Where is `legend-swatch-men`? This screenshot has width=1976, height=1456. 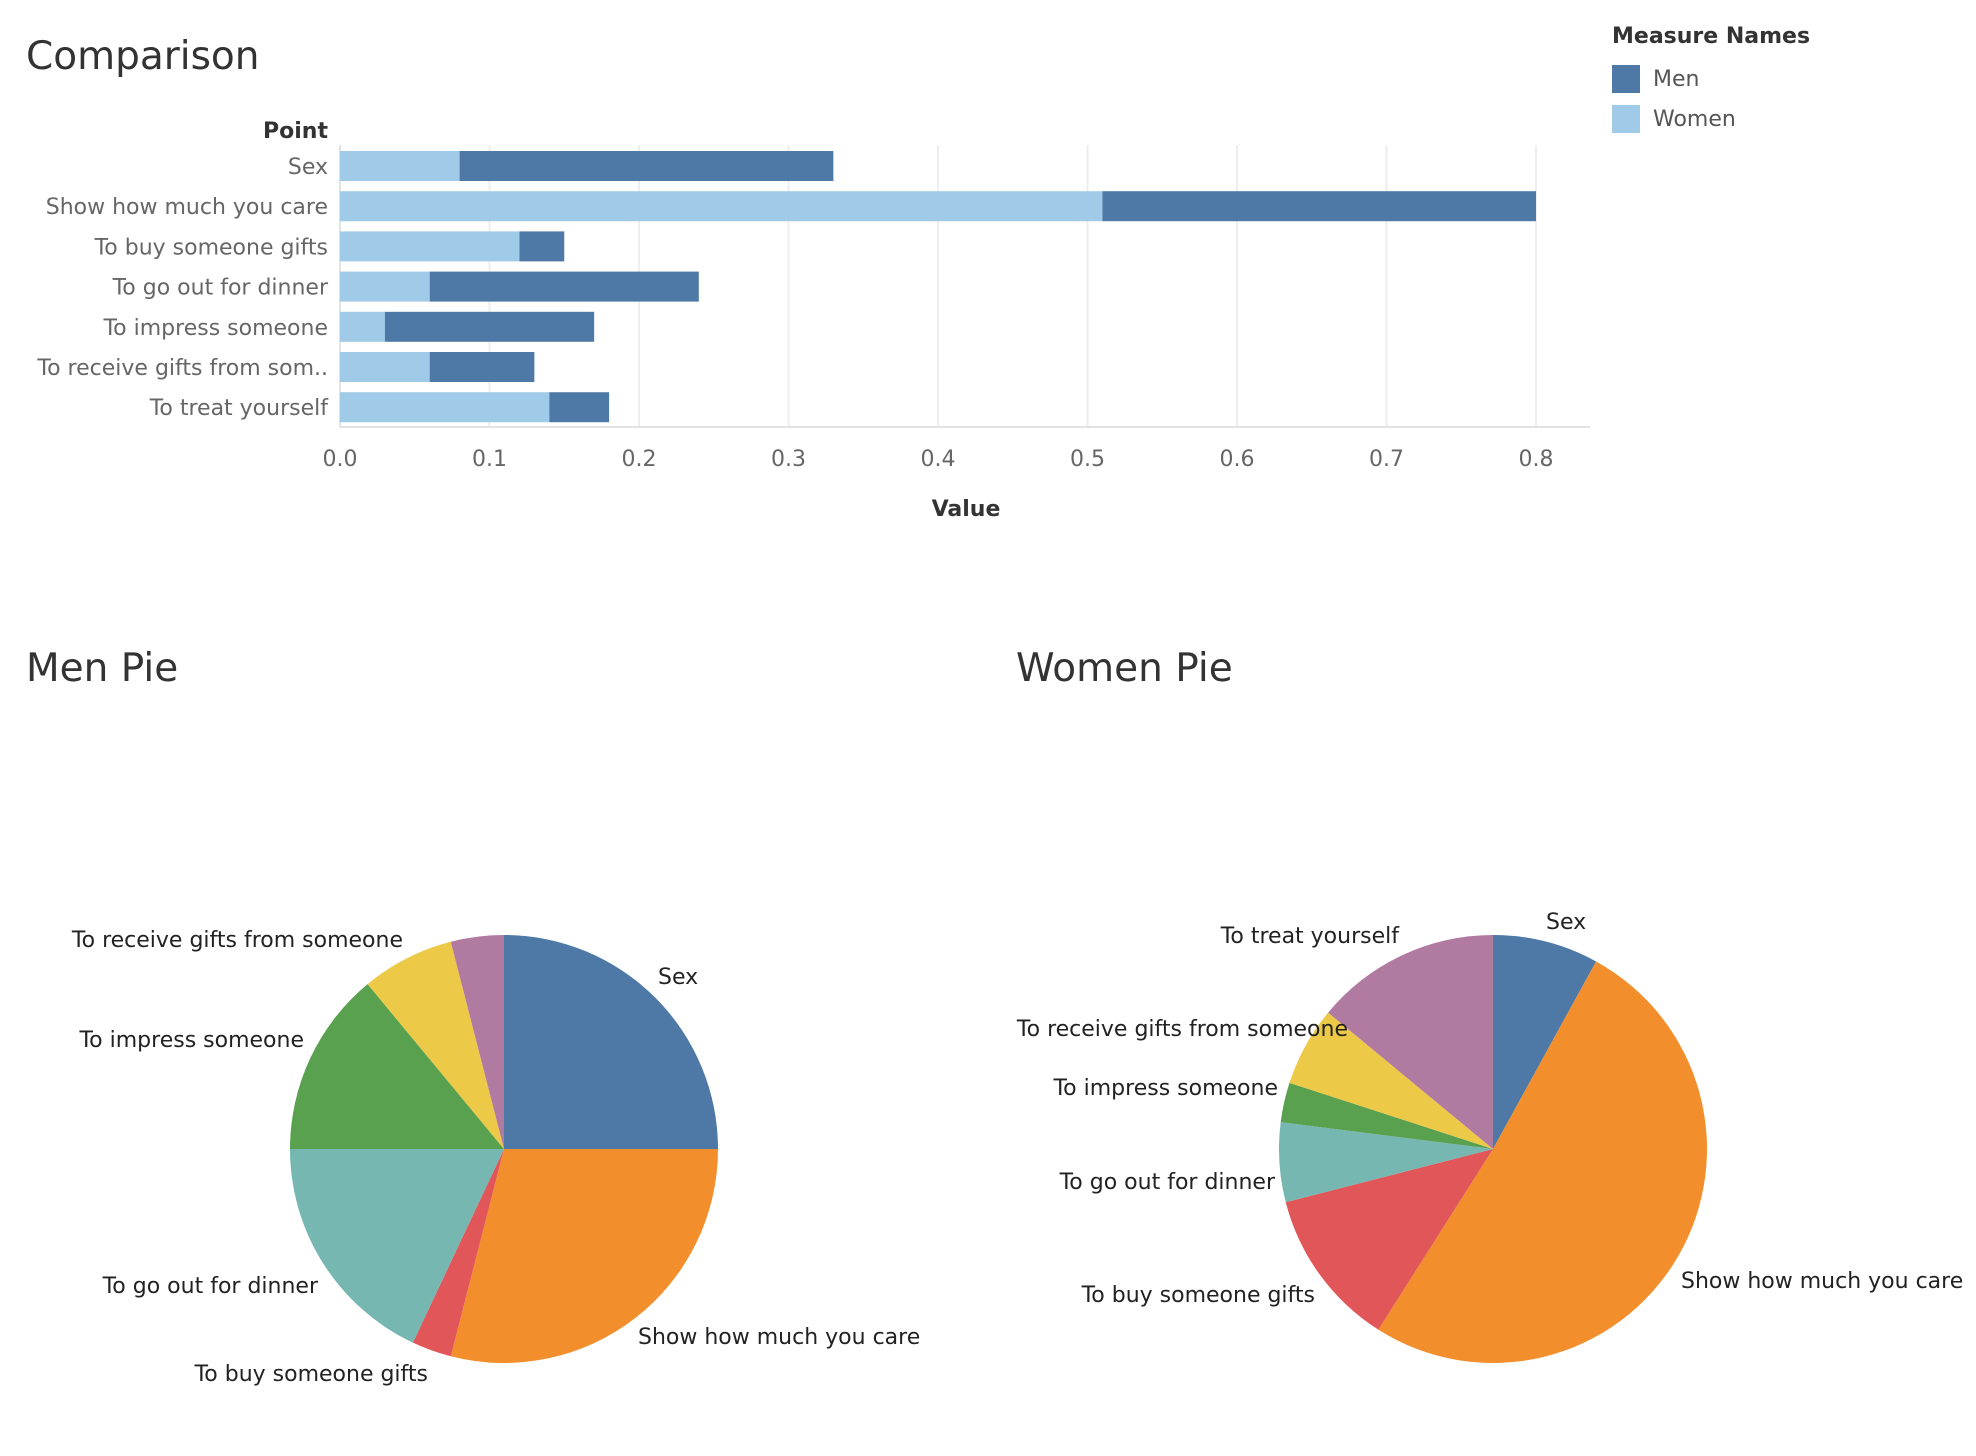 legend-swatch-men is located at coordinates (1626, 79).